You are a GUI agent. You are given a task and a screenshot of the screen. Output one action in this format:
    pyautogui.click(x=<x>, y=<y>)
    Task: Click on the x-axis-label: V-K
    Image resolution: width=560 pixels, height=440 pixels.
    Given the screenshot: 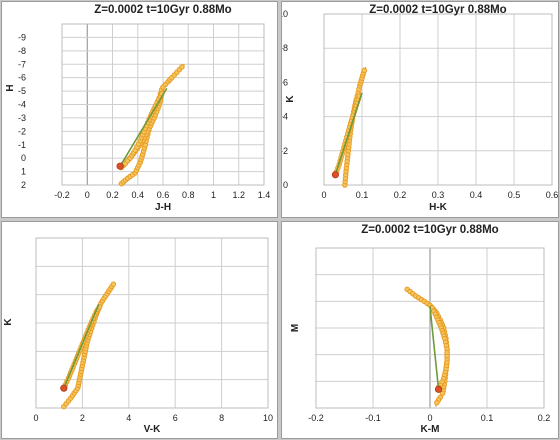 What is the action you would take?
    pyautogui.click(x=152, y=429)
    